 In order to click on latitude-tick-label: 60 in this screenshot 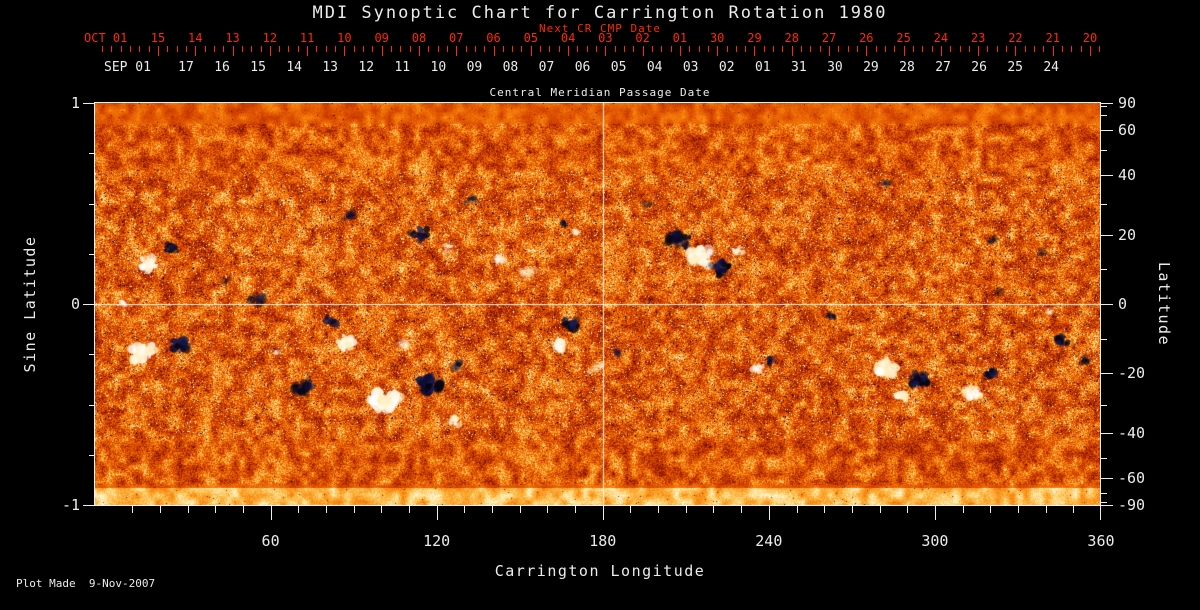, I will do `click(1127, 129)`.